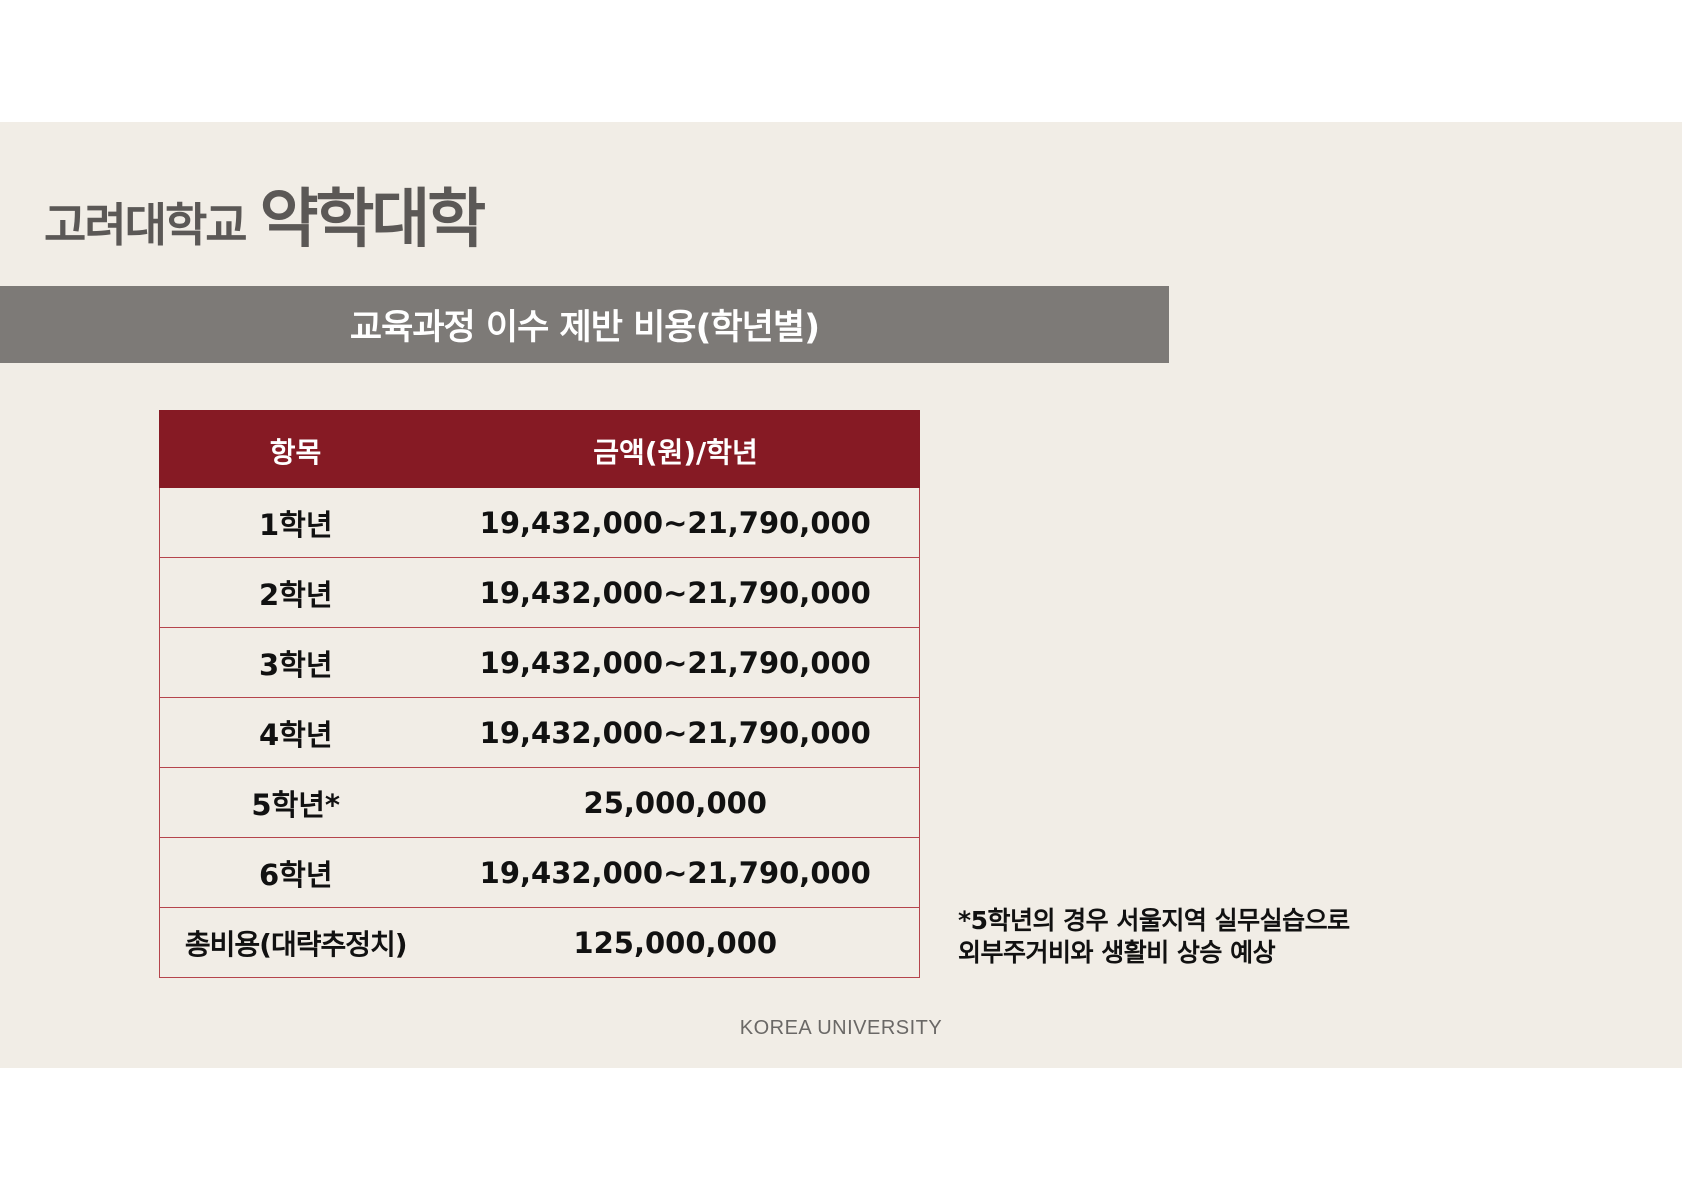 This screenshot has height=1190, width=1682. I want to click on table-row-total: 총비용(대략추정치) 125,000,000, so click(539, 942).